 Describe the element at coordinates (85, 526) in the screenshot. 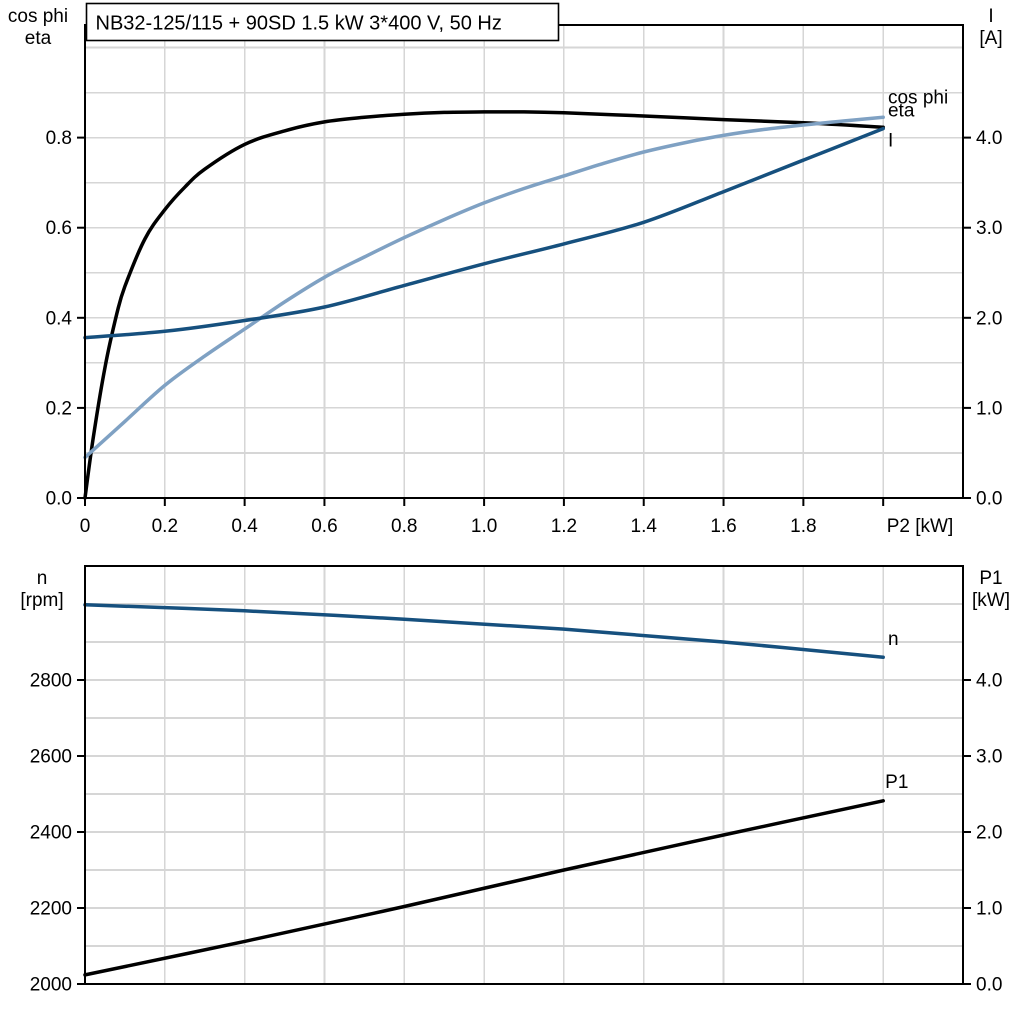

I see `x-tick-label: 0` at that location.